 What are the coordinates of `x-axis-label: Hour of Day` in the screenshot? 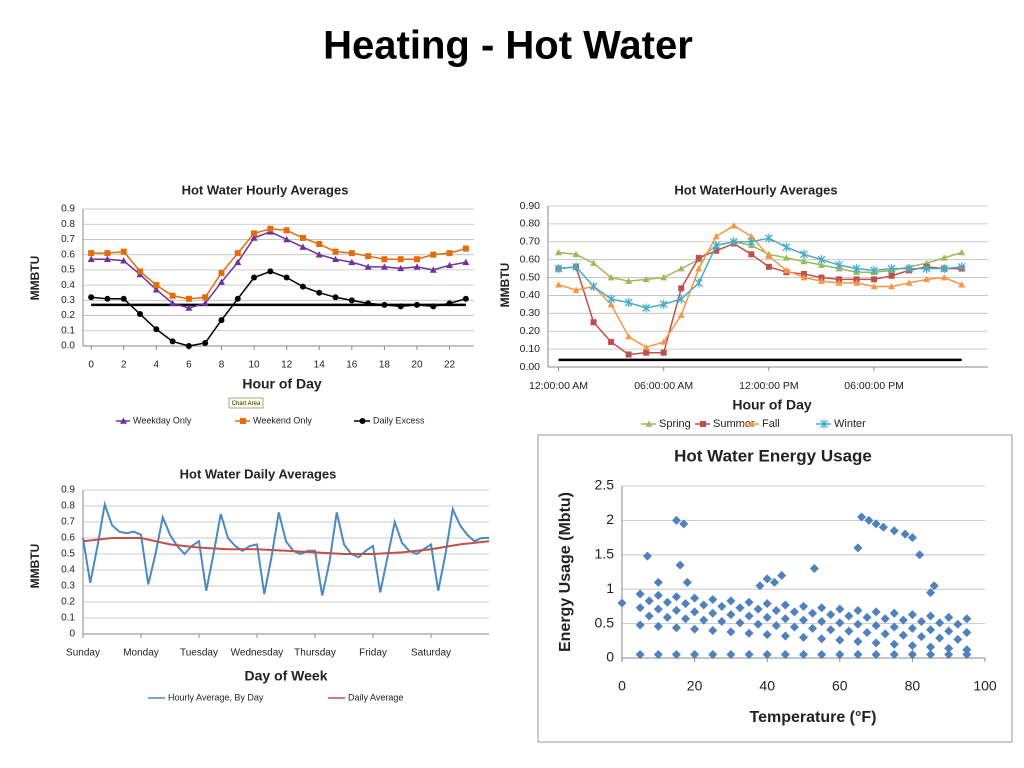 It's located at (282, 384).